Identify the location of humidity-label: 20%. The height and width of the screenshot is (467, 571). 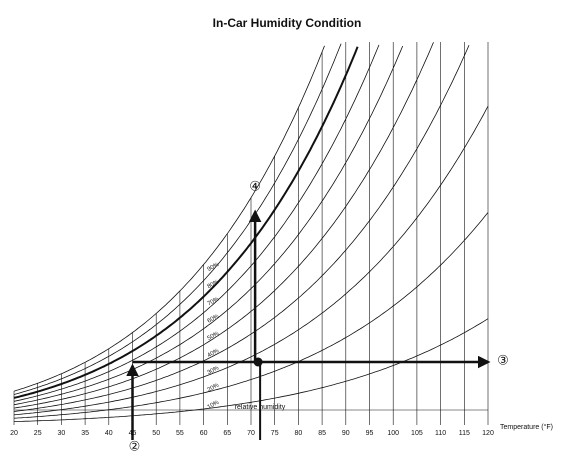
(214, 387).